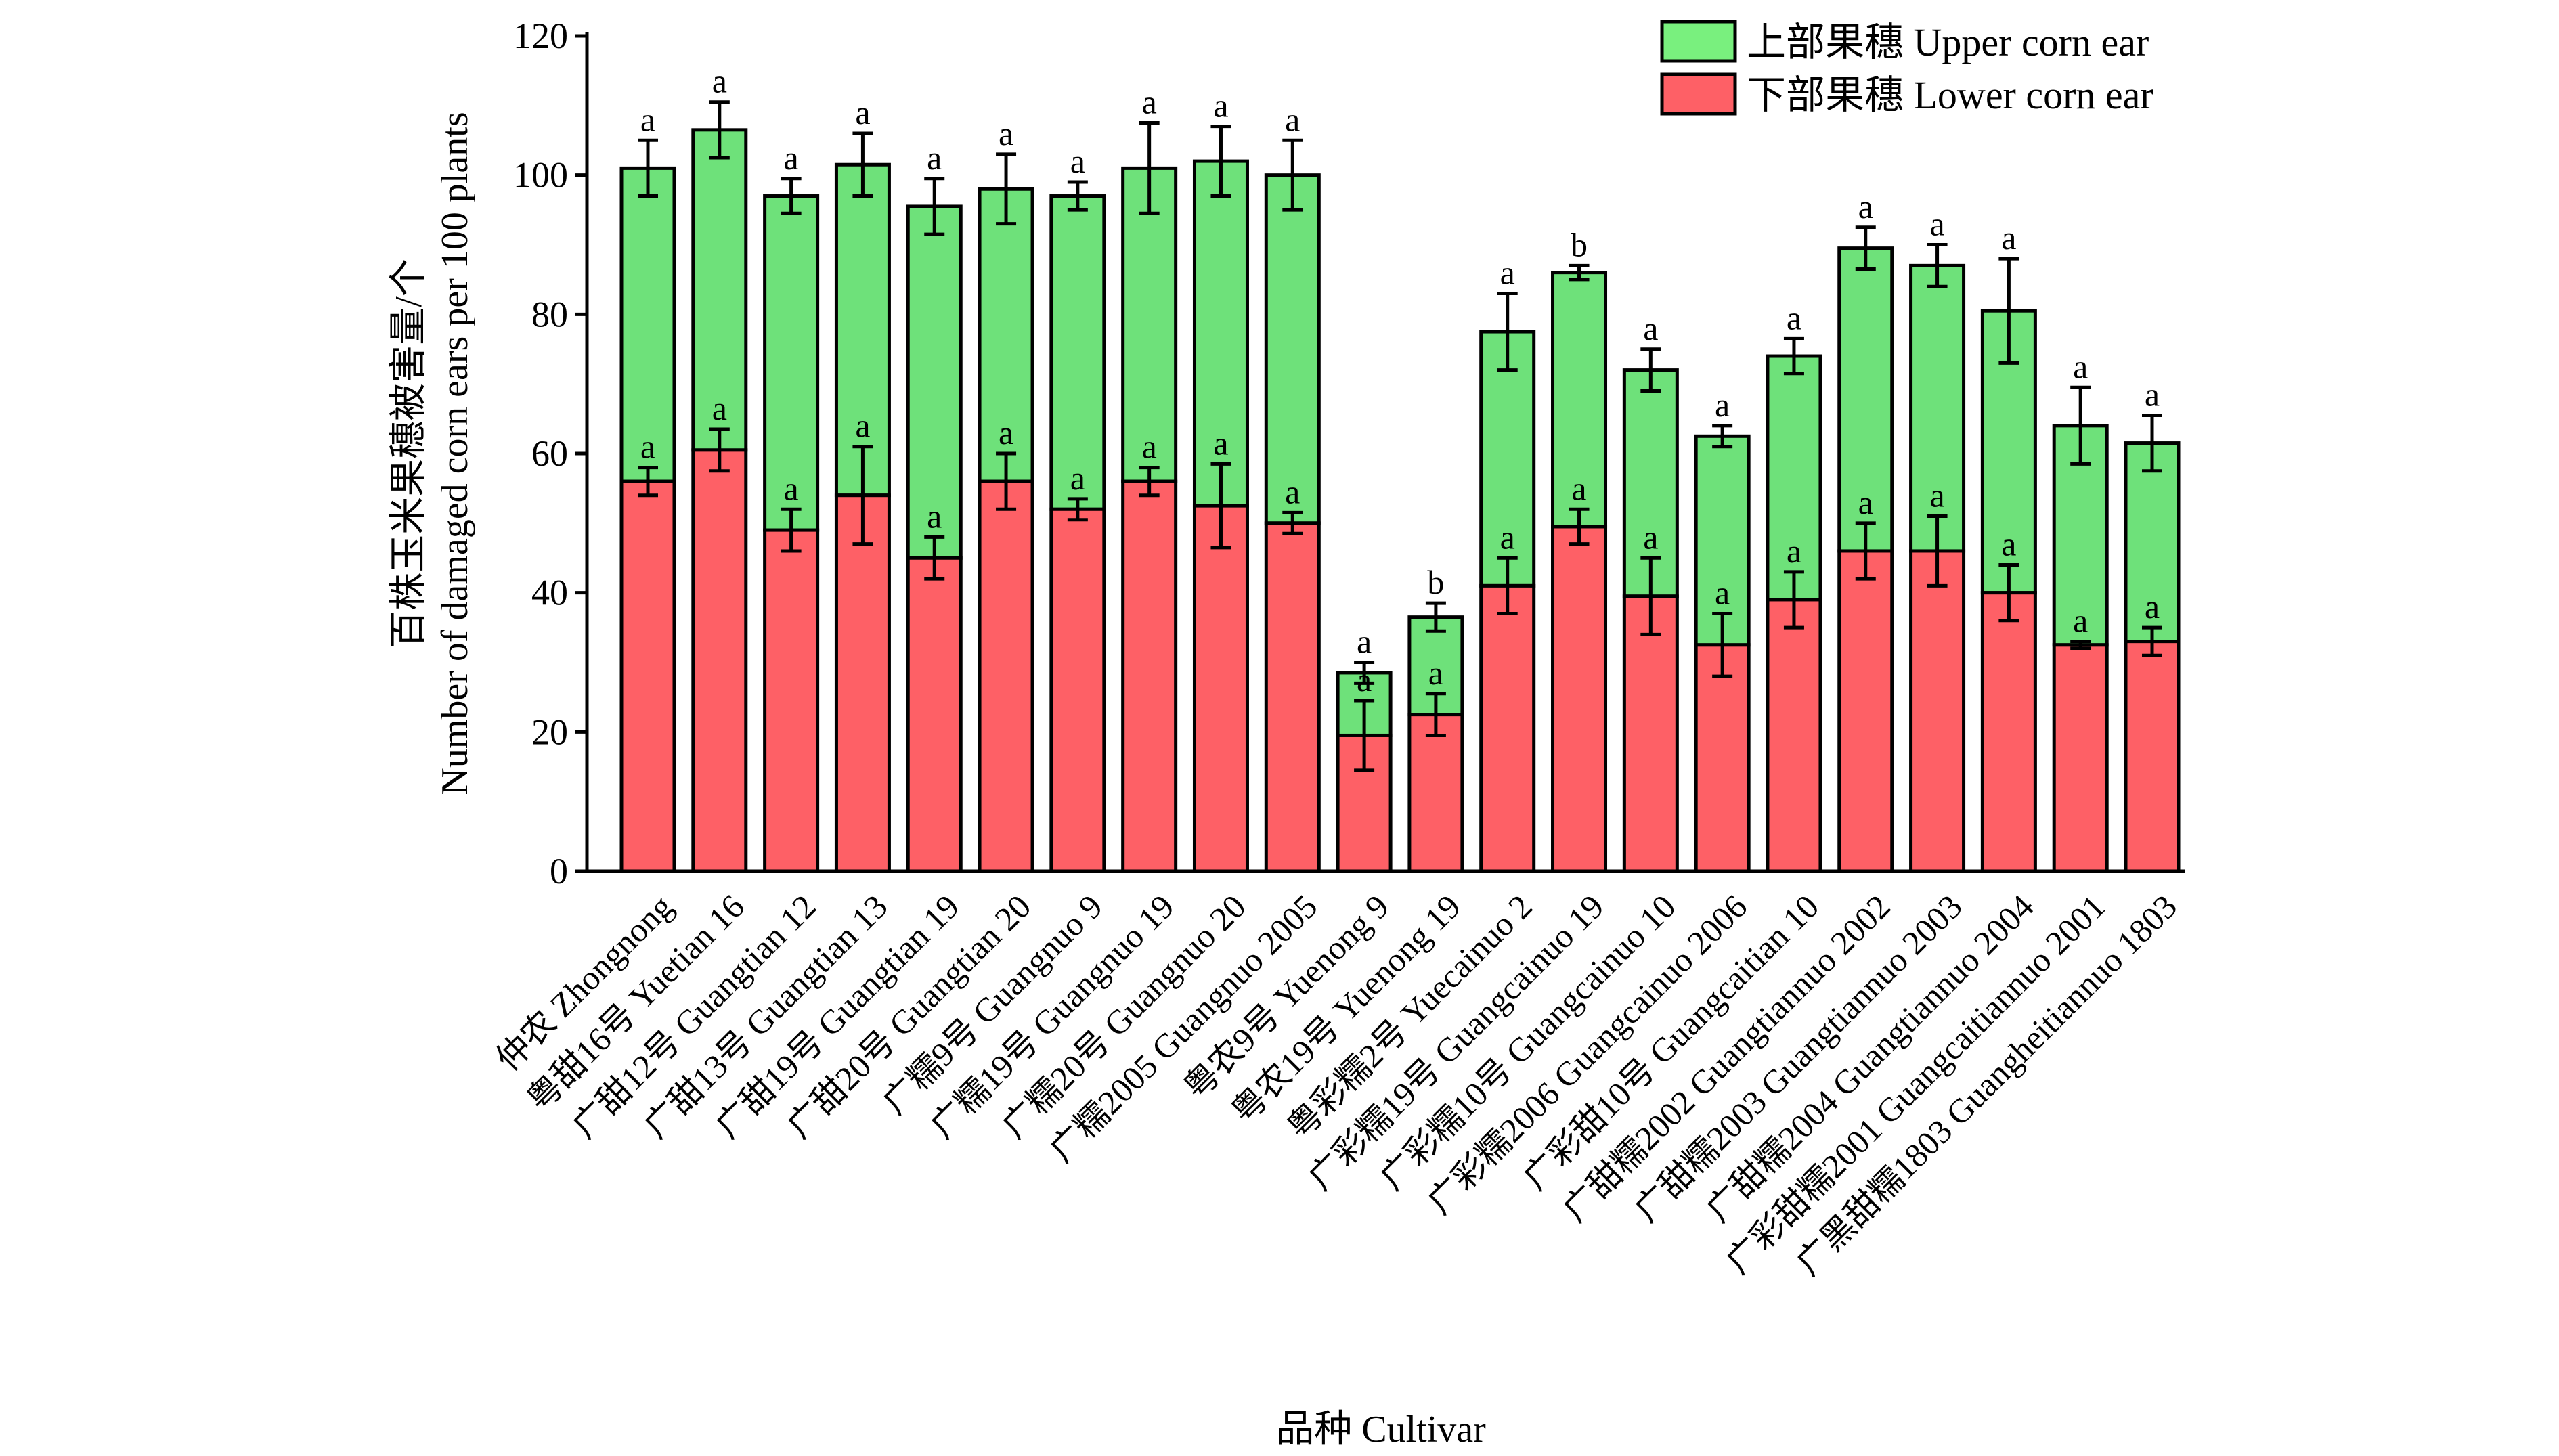 This screenshot has height=1456, width=2559. What do you see at coordinates (549, 314) in the screenshot?
I see `y-tick-label-80: 80` at bounding box center [549, 314].